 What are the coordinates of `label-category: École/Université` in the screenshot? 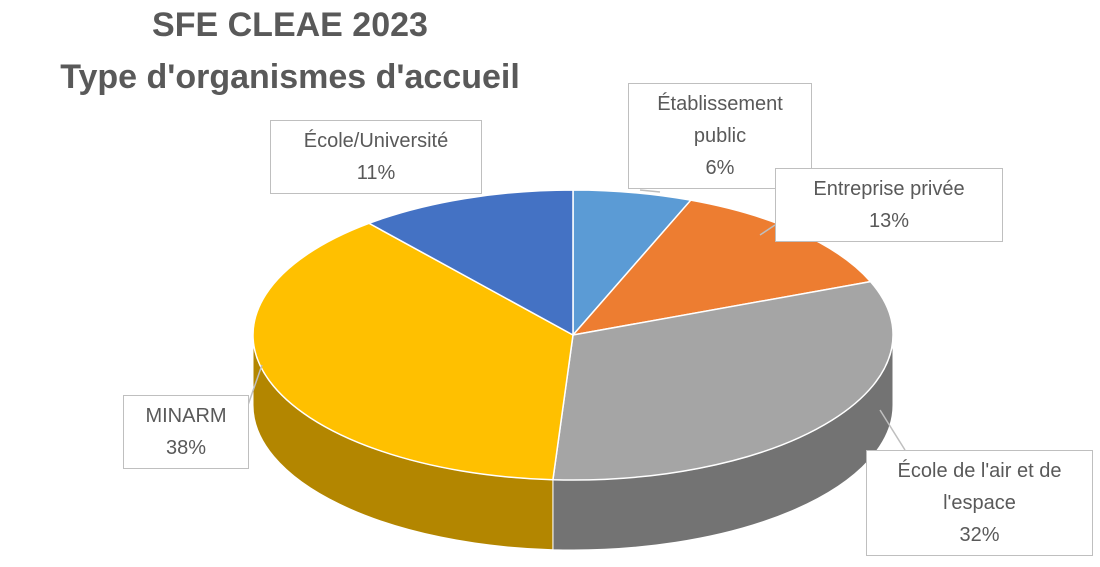 It's located at (376, 141).